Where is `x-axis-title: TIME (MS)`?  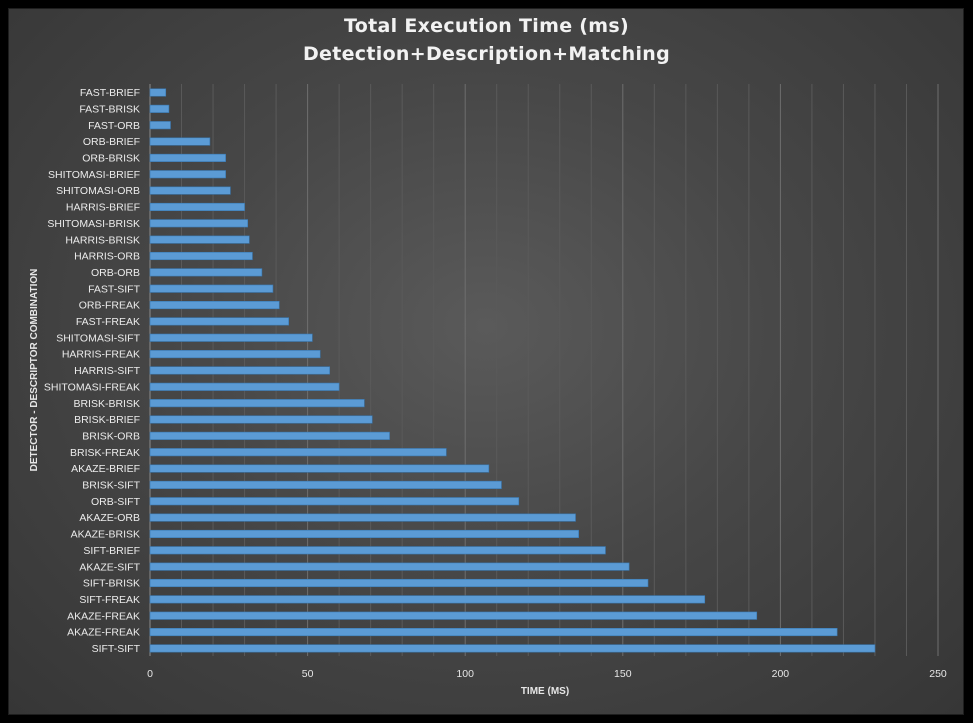 x-axis-title: TIME (MS) is located at coordinates (545, 691).